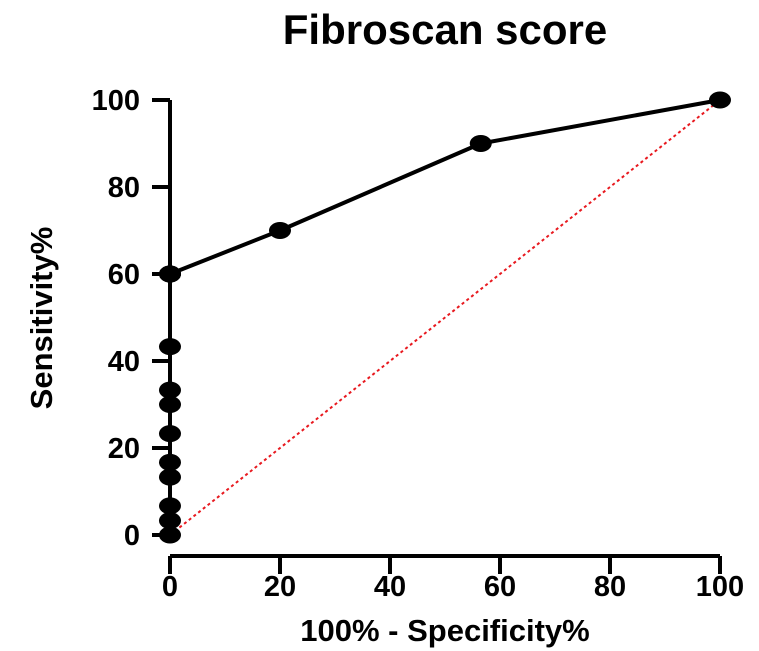 This screenshot has height=651, width=759. I want to click on y-tick-label: 40, so click(124, 362).